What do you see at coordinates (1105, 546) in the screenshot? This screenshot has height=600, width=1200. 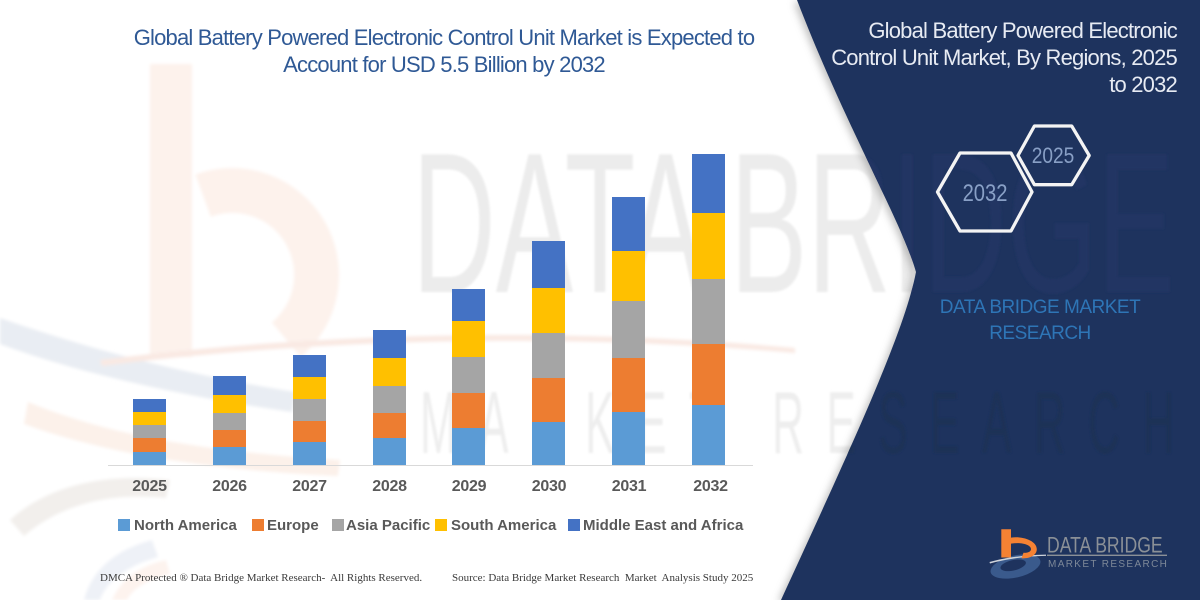 I see `svg-text: DATA BRIDGE` at bounding box center [1105, 546].